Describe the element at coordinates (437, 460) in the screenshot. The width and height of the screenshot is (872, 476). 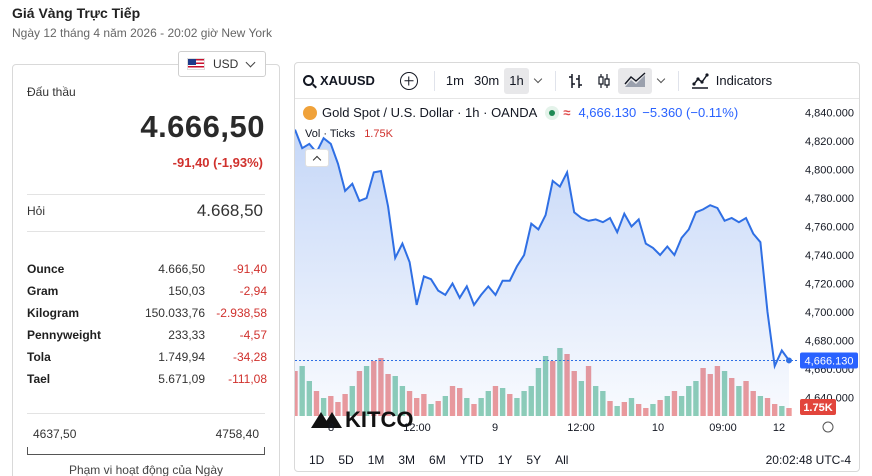
I see `range-6m-button: 6M` at that location.